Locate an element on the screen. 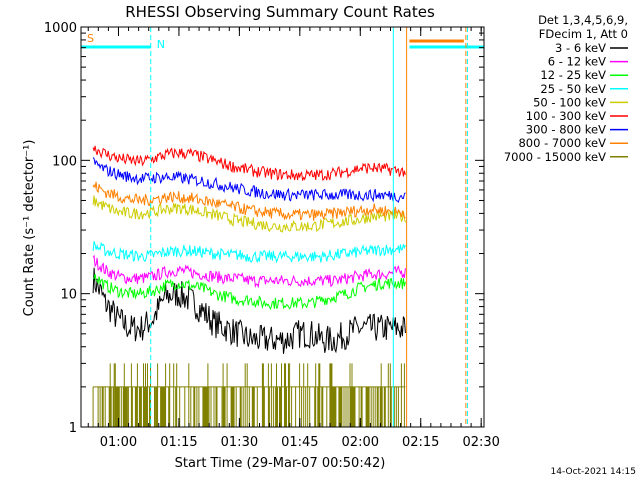 The width and height of the screenshot is (640, 480). chart-title: RHESSI Observing Summary Count Rates is located at coordinates (280, 12).